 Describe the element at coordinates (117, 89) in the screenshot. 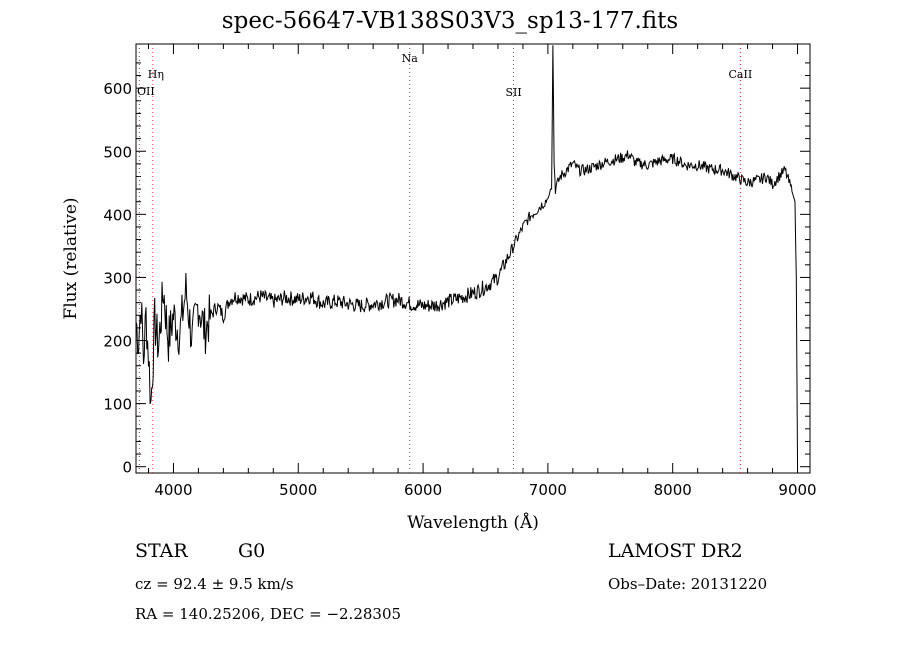

I see `y-tick-label: 600` at that location.